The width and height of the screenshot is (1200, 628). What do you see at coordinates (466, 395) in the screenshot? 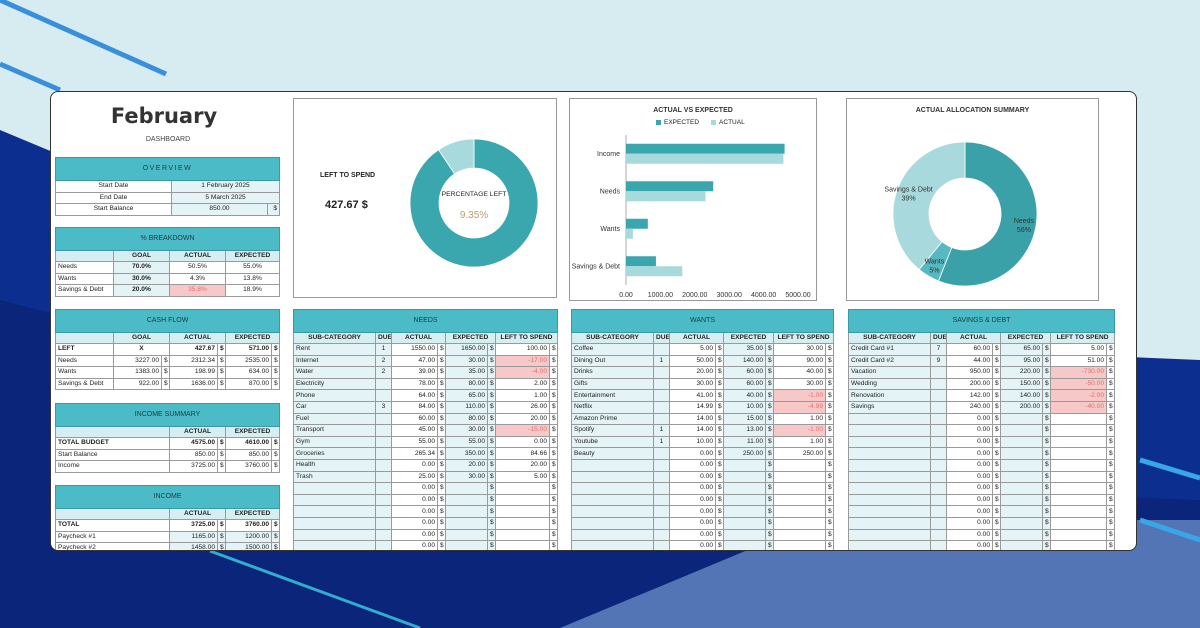
I see `needs-expected: 65.00` at bounding box center [466, 395].